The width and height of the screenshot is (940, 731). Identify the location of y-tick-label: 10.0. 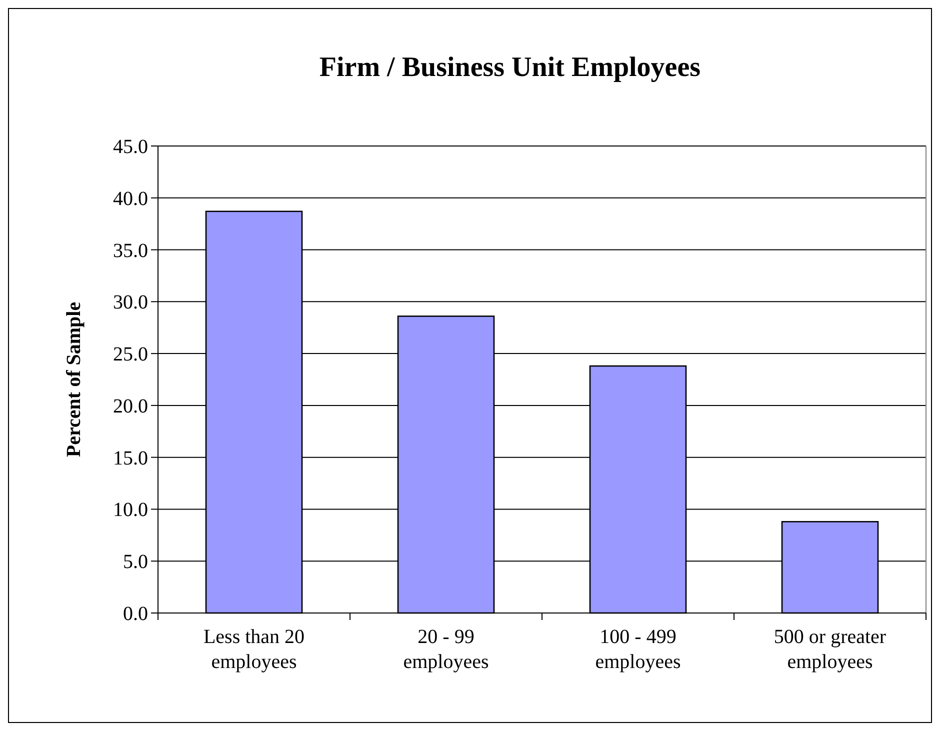
(130, 510).